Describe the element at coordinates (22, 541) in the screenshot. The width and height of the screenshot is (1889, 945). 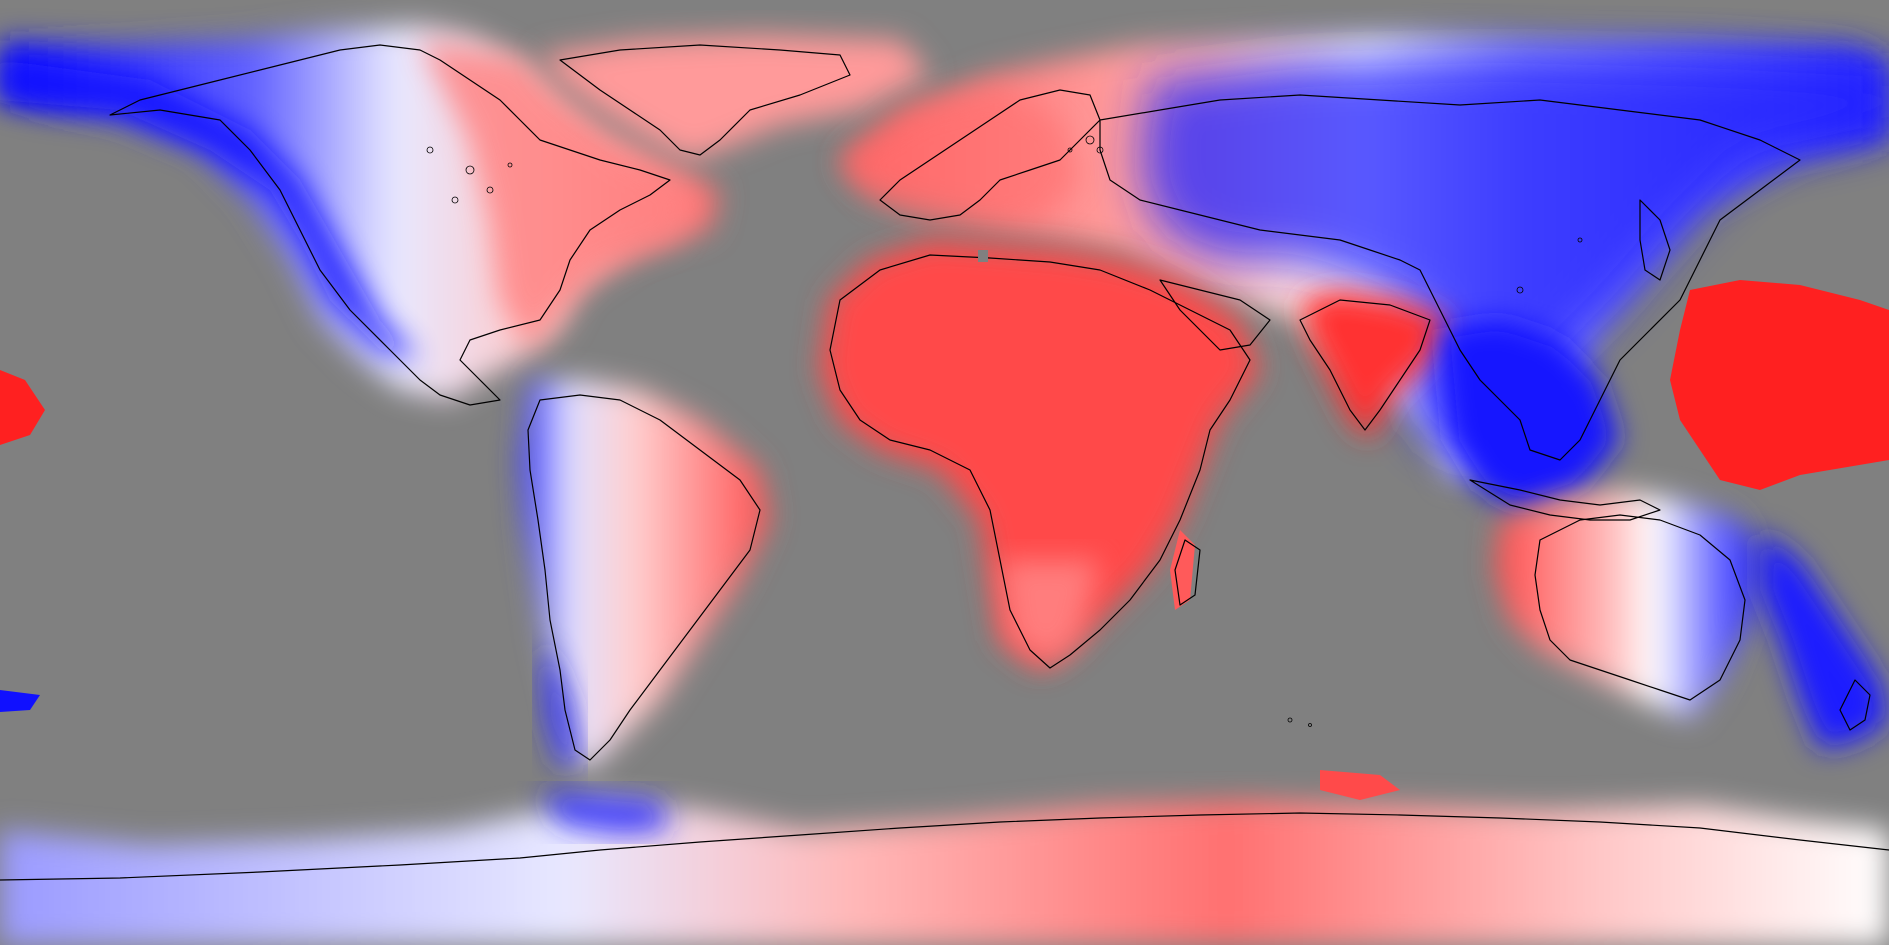
I see `central-pacific-patch` at that location.